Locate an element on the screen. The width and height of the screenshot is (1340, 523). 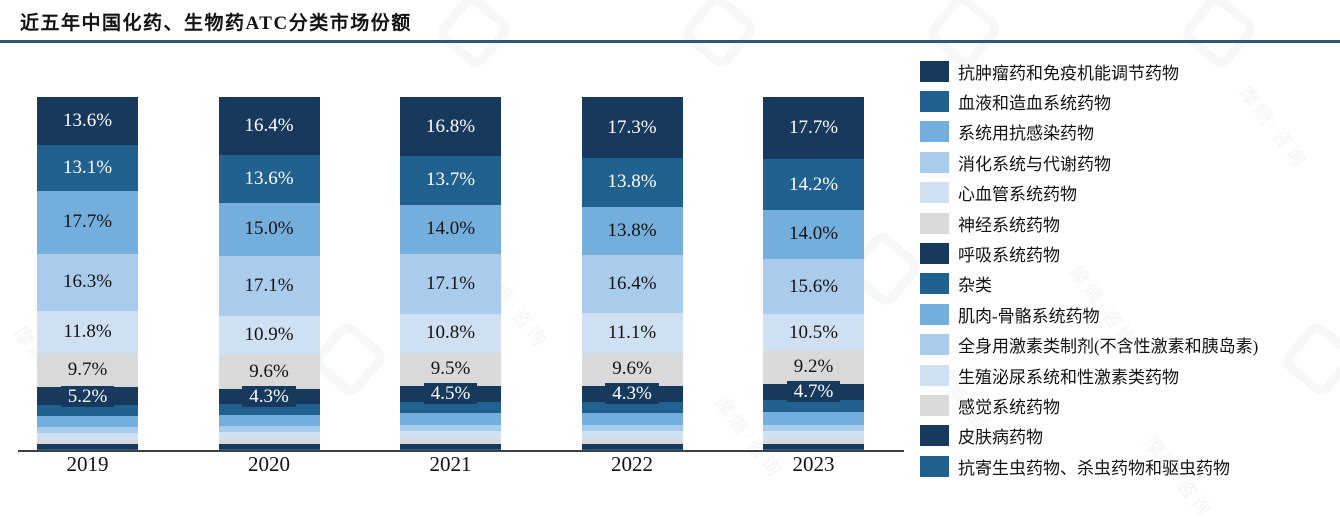
bar-2020-segment-3: 15.0% is located at coordinates (269, 229).